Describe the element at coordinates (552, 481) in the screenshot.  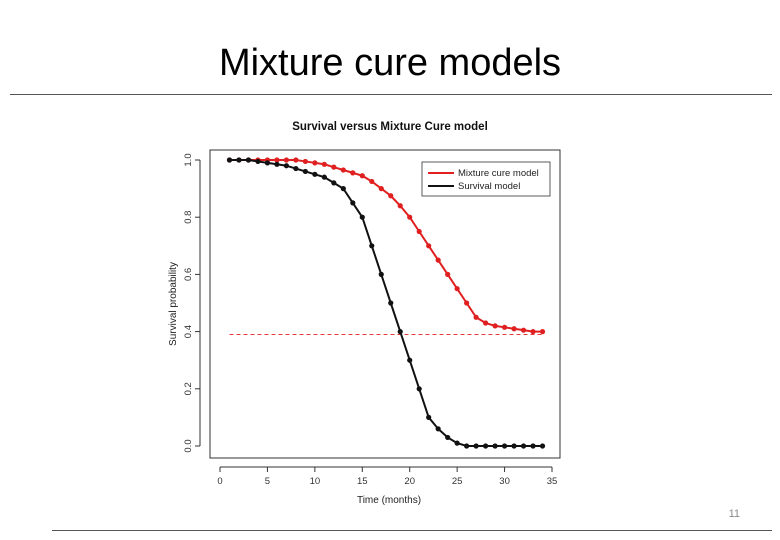
I see `x-tick-label: 35` at that location.